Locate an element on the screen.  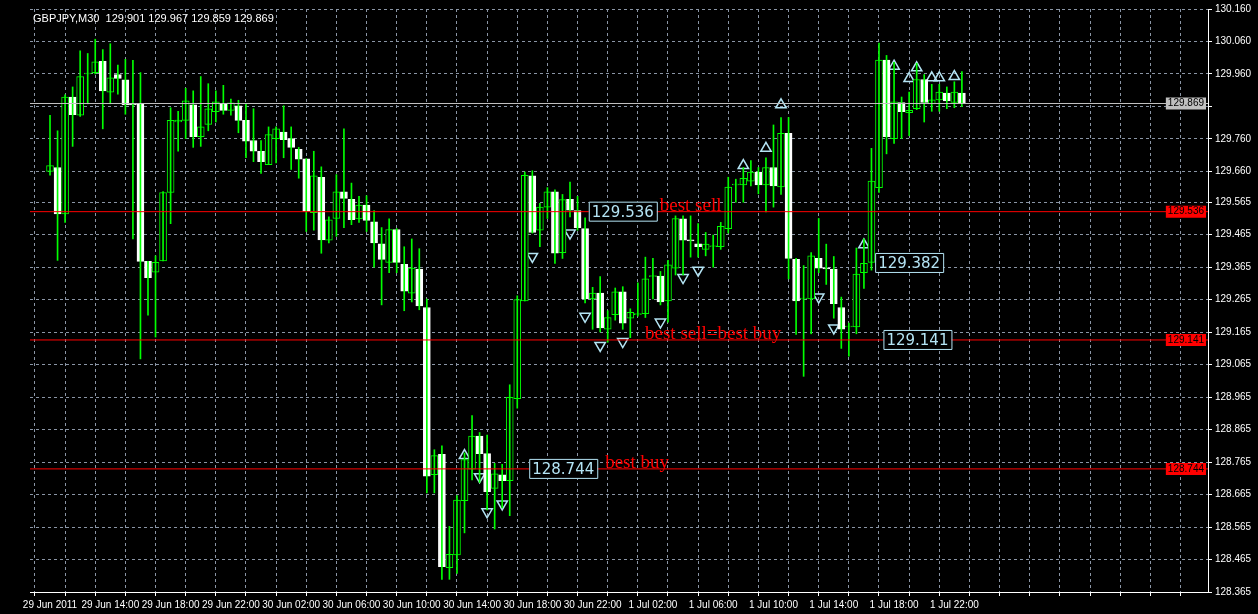
y-tick-label: 130.060 is located at coordinates (1233, 41).